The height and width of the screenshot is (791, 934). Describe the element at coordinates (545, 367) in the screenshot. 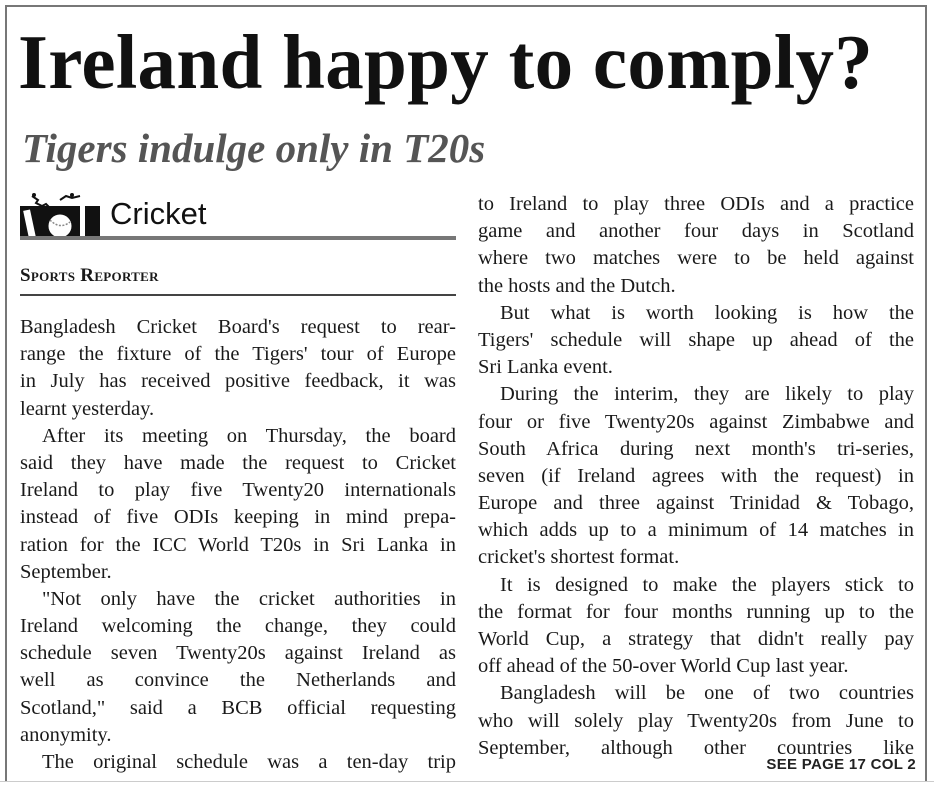

I see `paragraph-line: Sri Lanka event.` at that location.